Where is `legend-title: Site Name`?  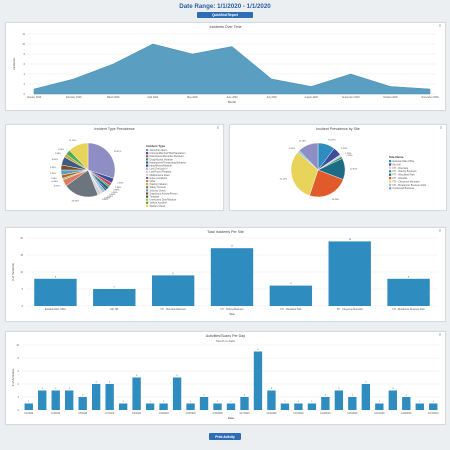
legend-title: Site Name is located at coordinates (396, 157).